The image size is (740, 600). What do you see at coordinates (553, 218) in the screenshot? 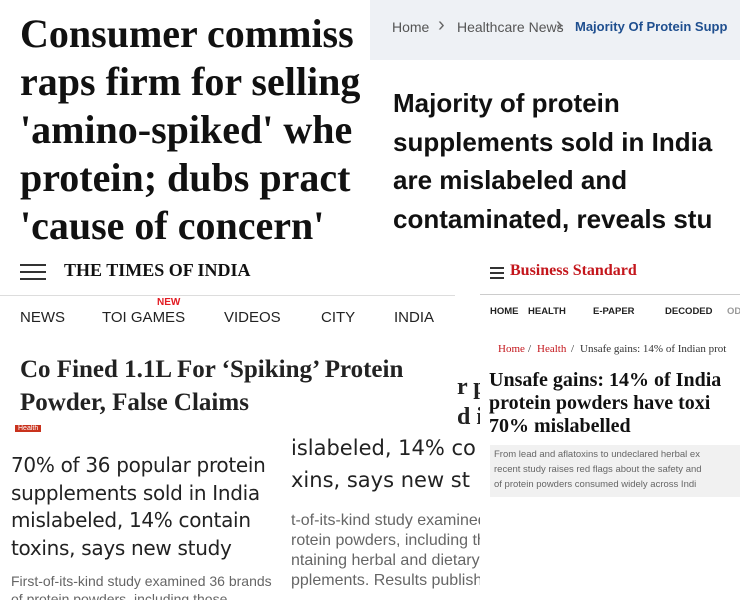
I see `headline-line: contaminated, reveals stu` at bounding box center [553, 218].